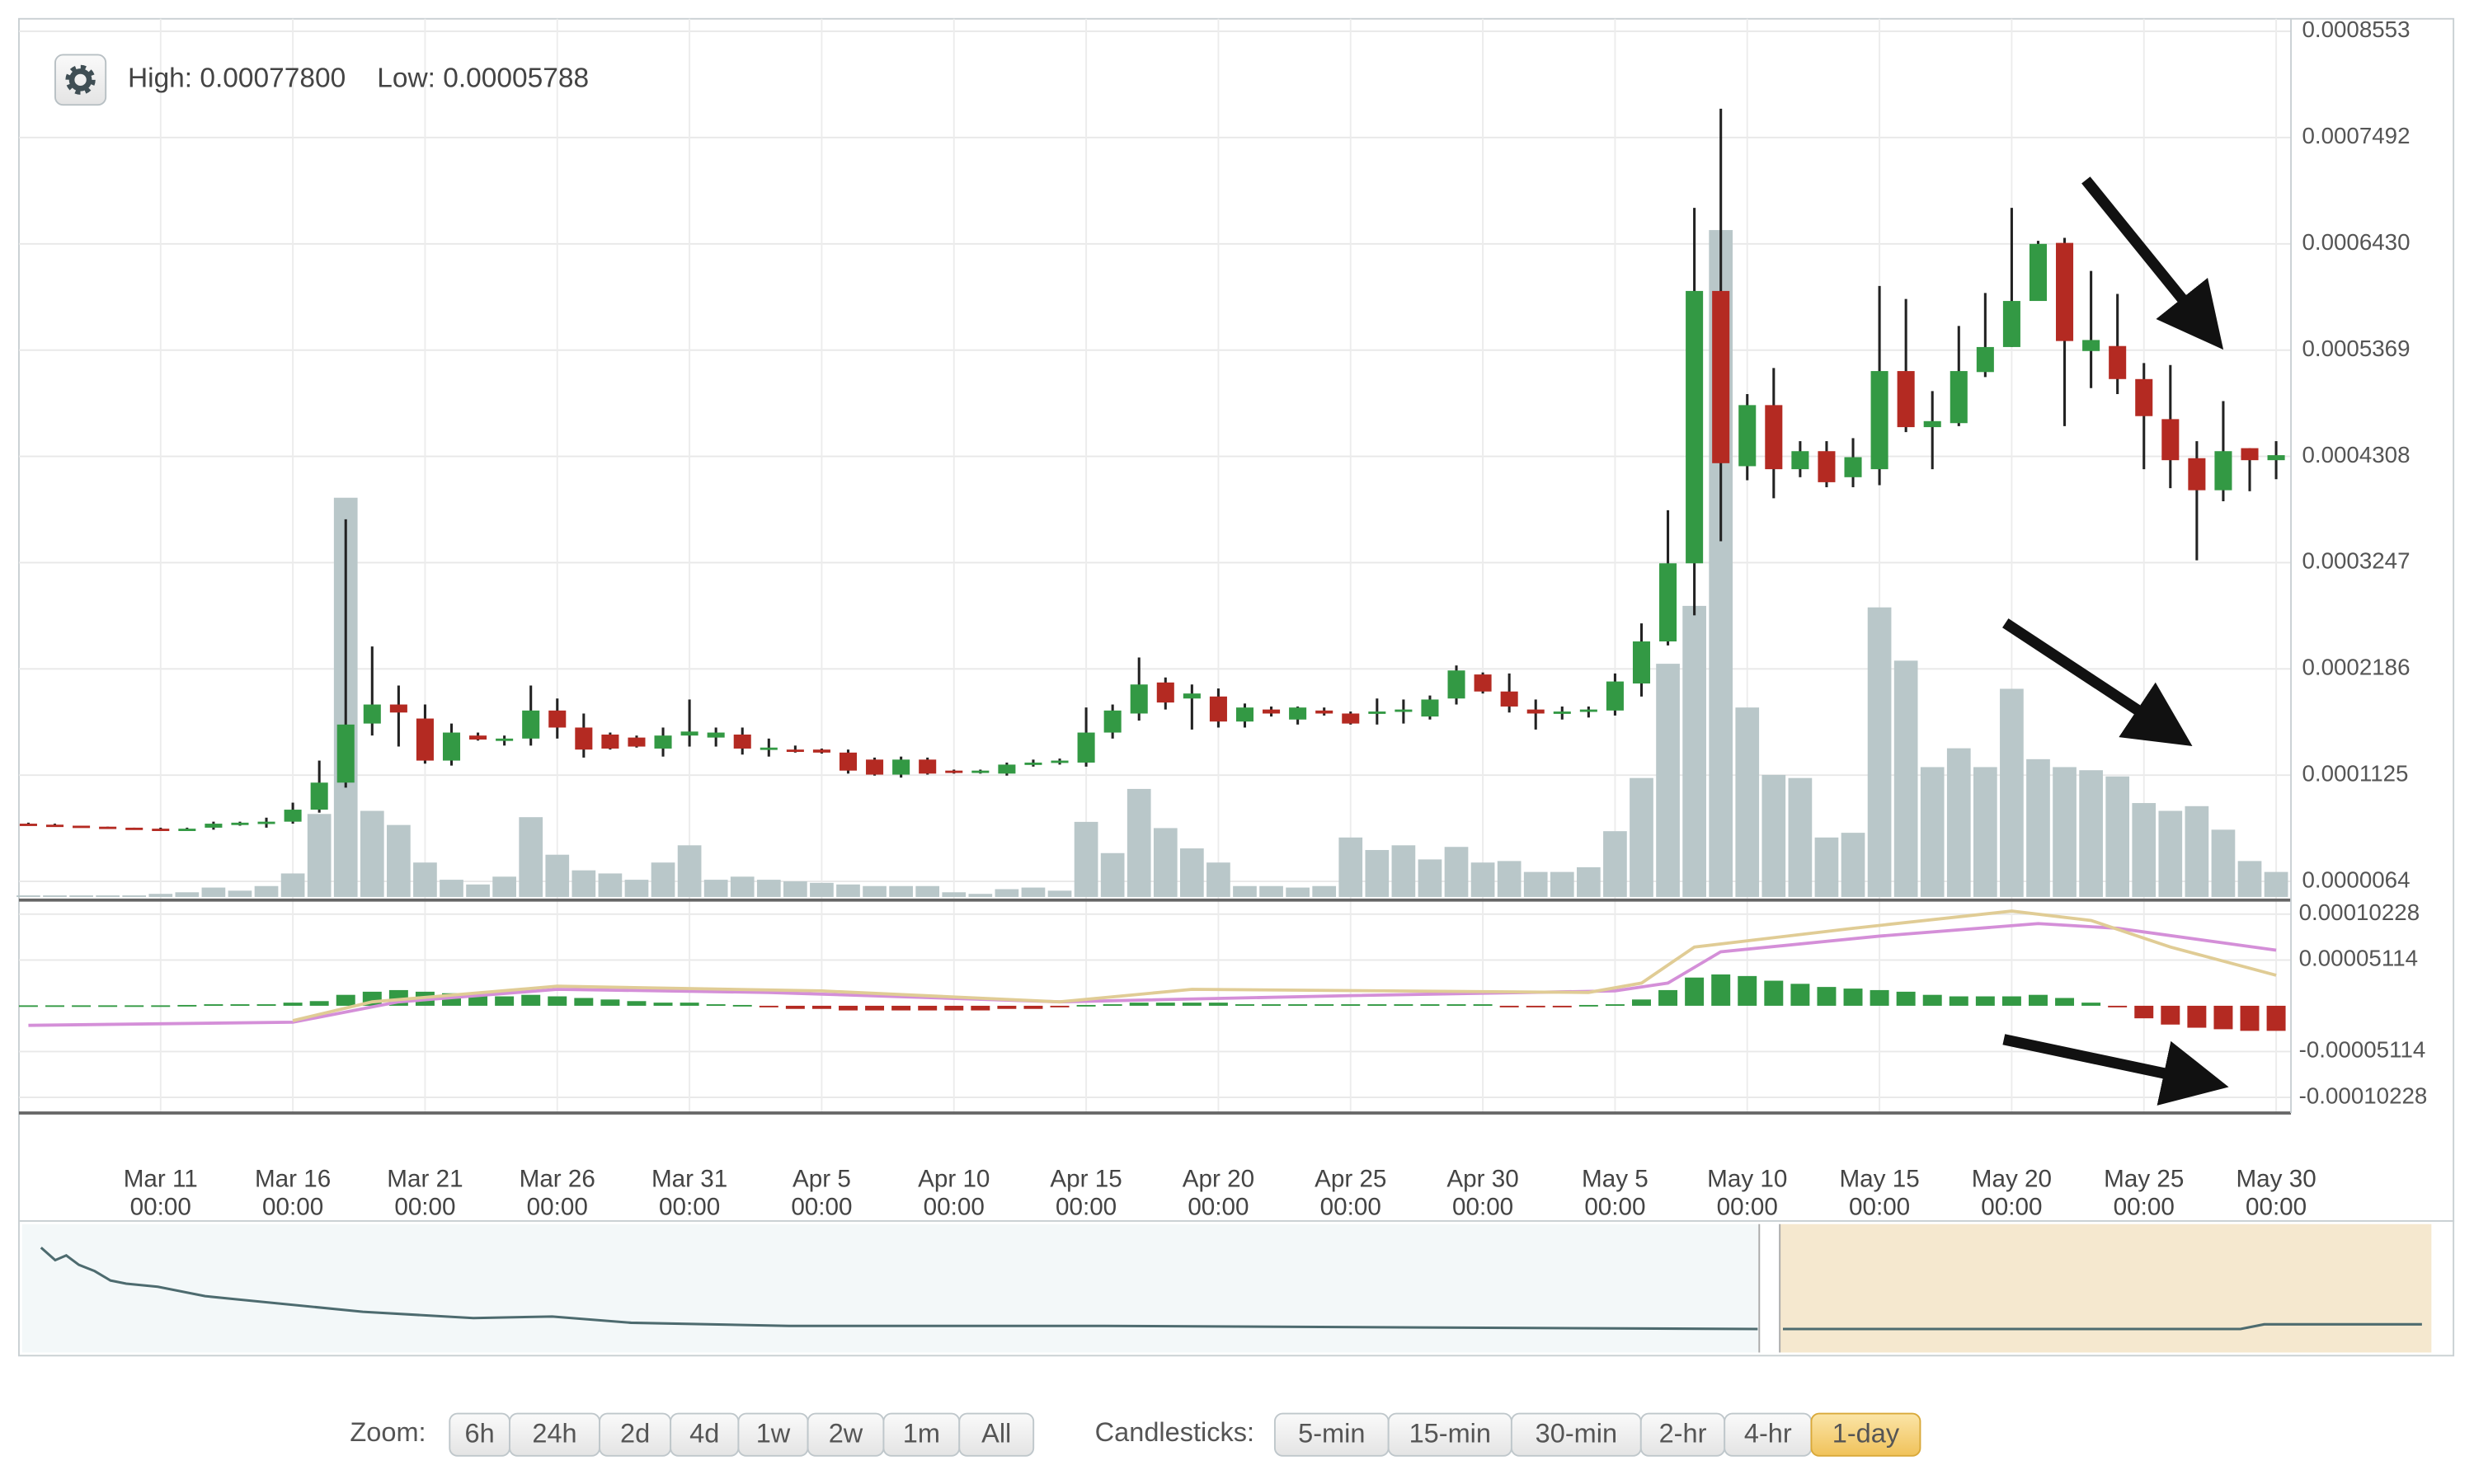  I want to click on navigator-selection, so click(2106, 1288).